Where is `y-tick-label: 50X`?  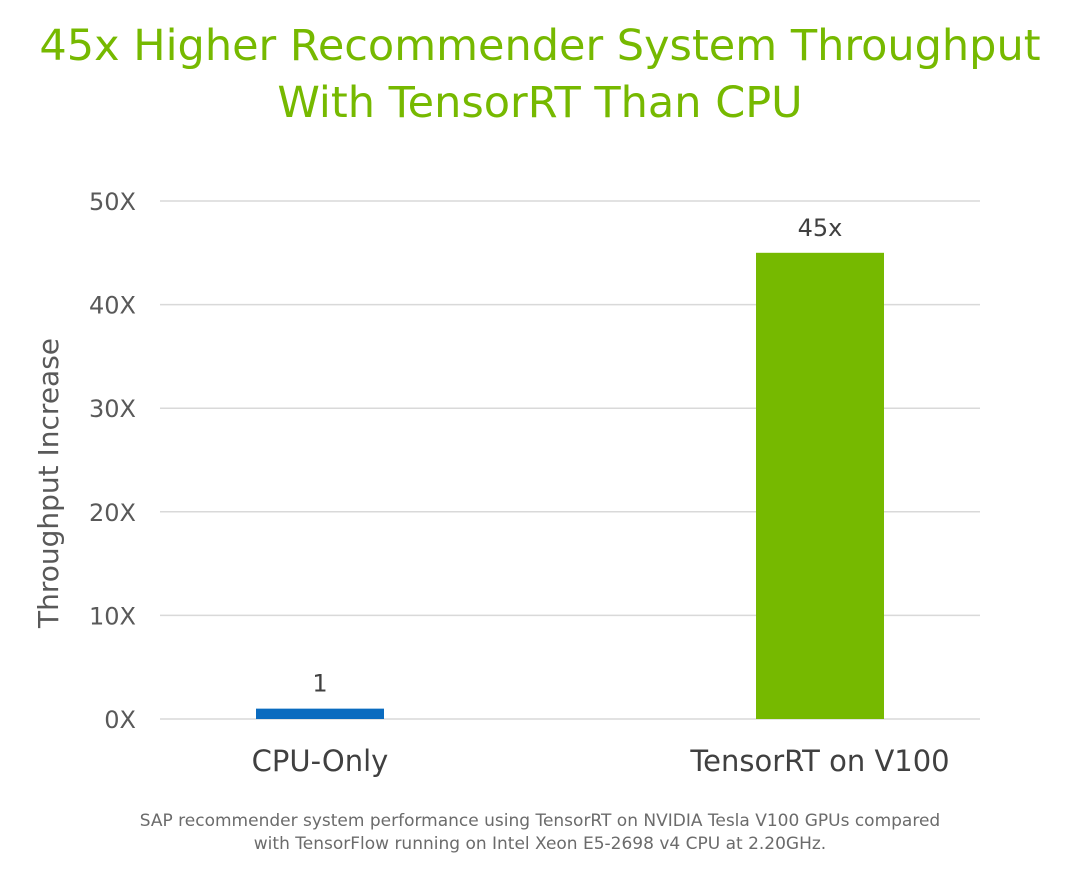
y-tick-label: 50X is located at coordinates (112, 202).